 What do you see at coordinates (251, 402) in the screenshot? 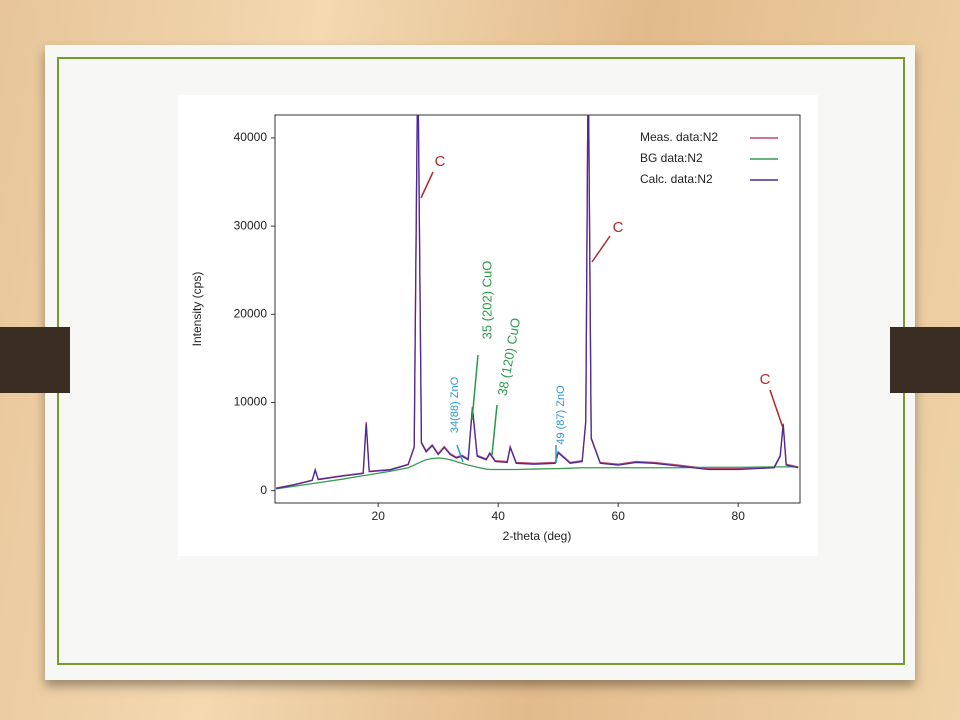
I see `y-tick-label: 10000` at bounding box center [251, 402].